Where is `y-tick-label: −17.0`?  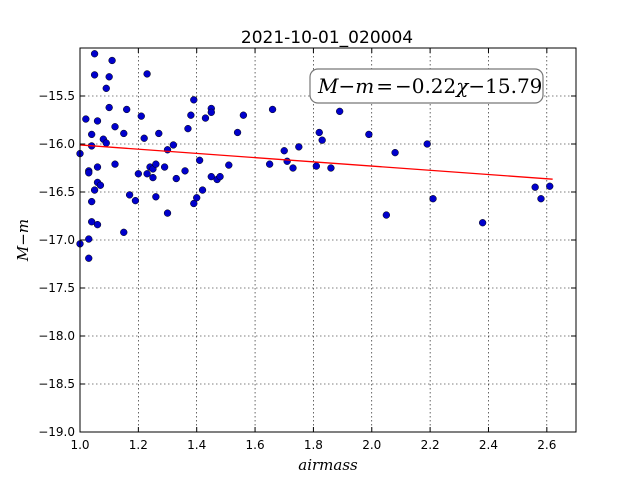 y-tick-label: −17.0 is located at coordinates (56, 240).